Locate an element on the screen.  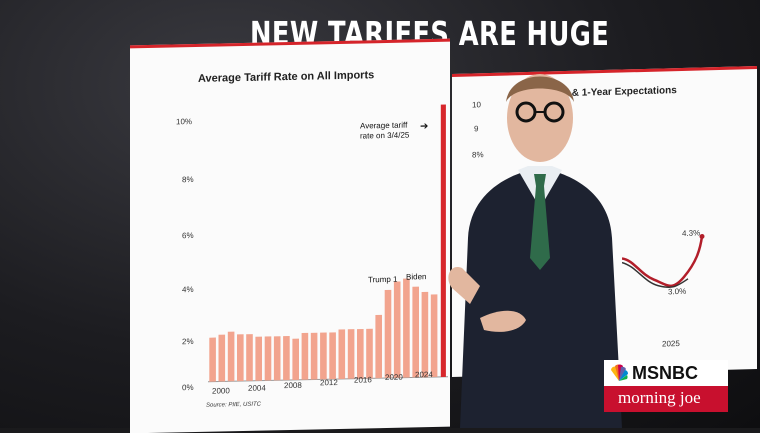
bar-2005 is located at coordinates (259, 358).